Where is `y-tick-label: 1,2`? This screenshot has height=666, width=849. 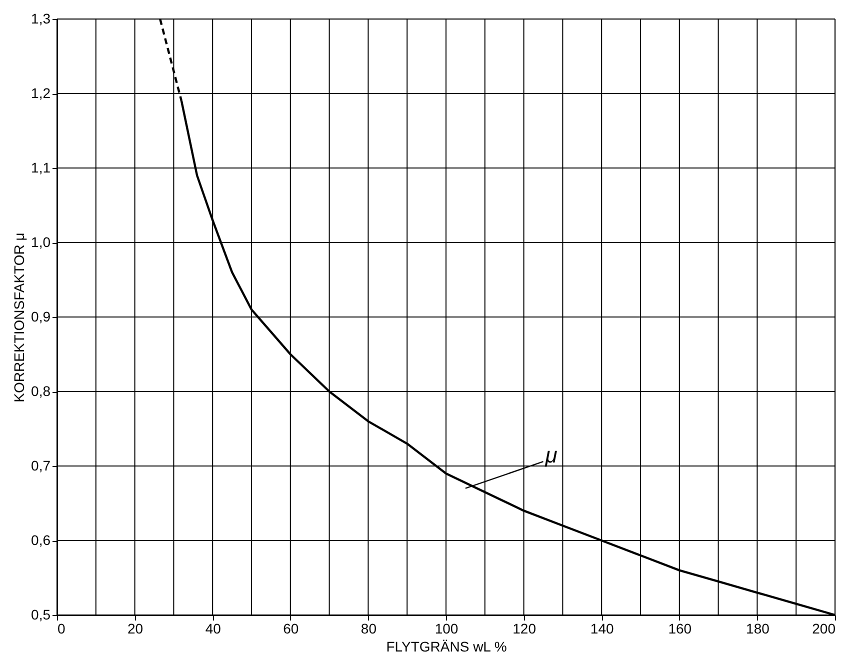
y-tick-label: 1,2 is located at coordinates (41, 93).